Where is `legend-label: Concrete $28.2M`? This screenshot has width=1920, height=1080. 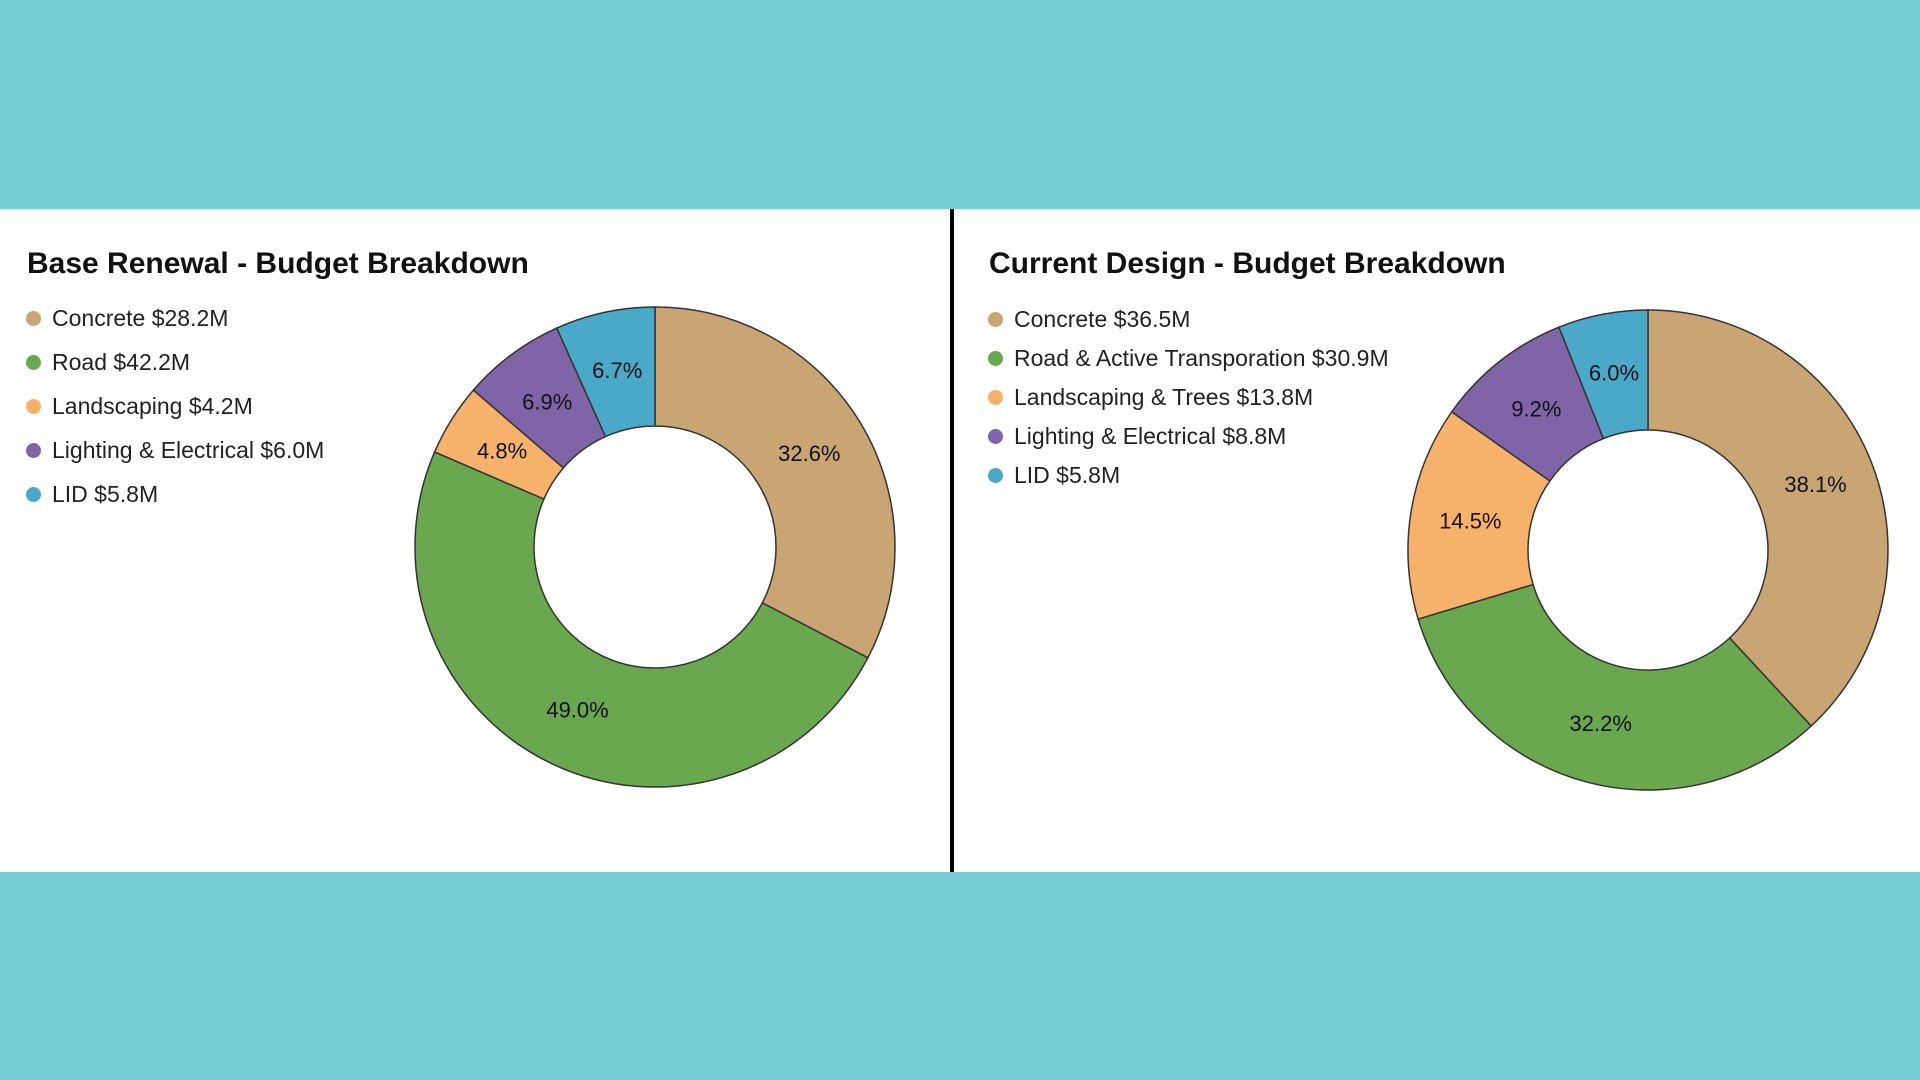
legend-label: Concrete $28.2M is located at coordinates (140, 317).